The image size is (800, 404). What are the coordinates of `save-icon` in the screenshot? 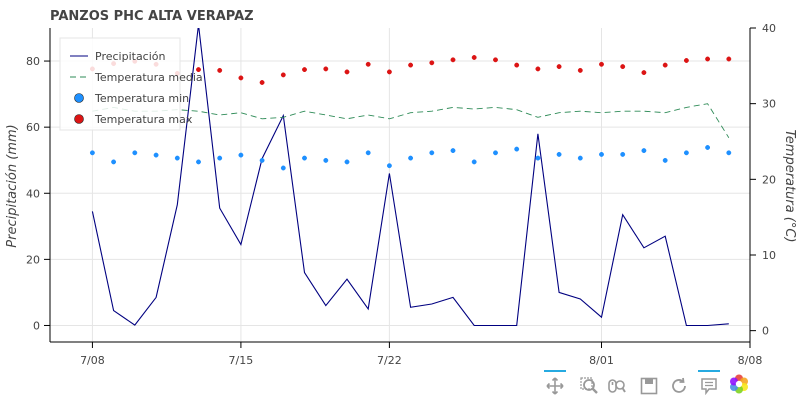 It's located at (649, 386).